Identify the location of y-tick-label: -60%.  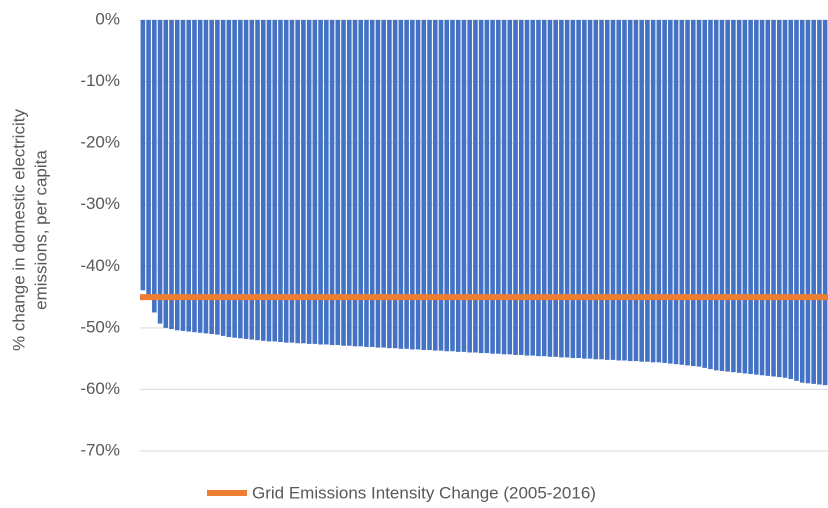
(100, 388).